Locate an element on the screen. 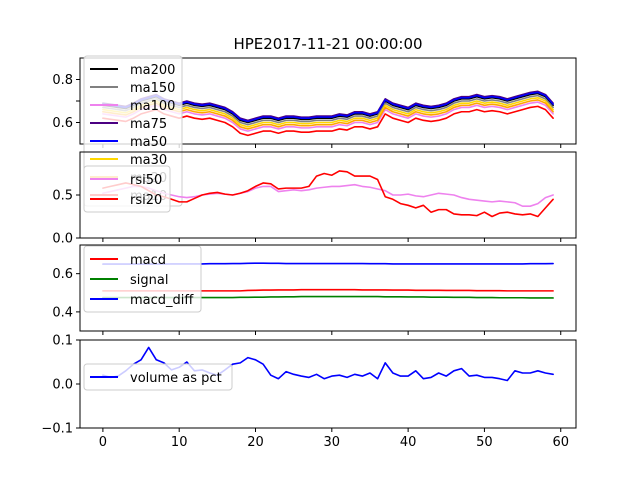 The image size is (640, 480). x-tick-label: 20 is located at coordinates (255, 442).